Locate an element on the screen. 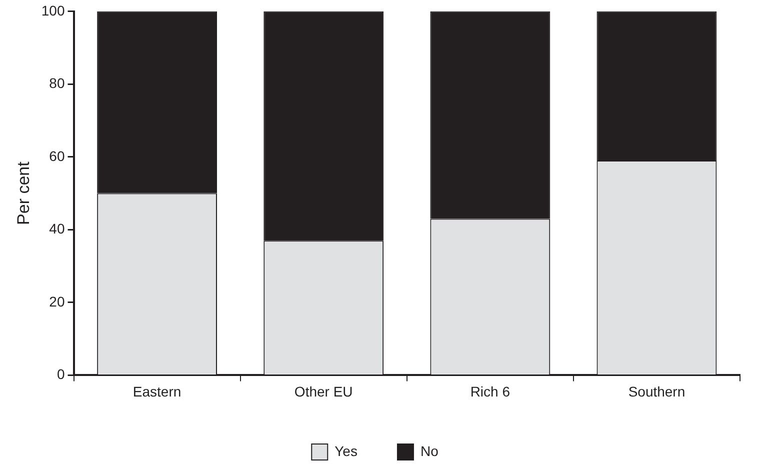 This screenshot has height=475, width=765. y-tick-label: 40 is located at coordinates (57, 228).